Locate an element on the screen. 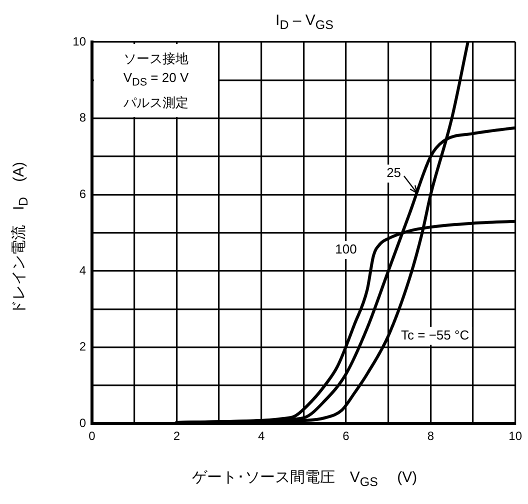 The height and width of the screenshot is (504, 528). y-tick-label: 0 is located at coordinates (82, 423).